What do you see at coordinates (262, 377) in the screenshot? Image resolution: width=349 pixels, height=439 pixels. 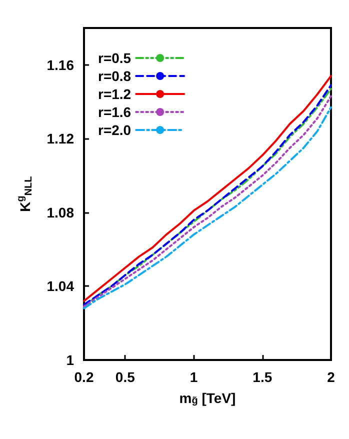 I see `x-tick-label: 1.5` at bounding box center [262, 377].